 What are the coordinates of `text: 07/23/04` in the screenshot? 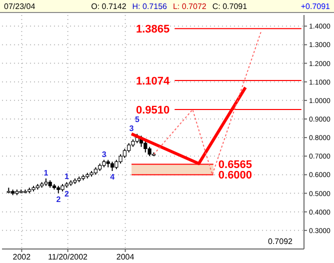 It's located at (20, 6).